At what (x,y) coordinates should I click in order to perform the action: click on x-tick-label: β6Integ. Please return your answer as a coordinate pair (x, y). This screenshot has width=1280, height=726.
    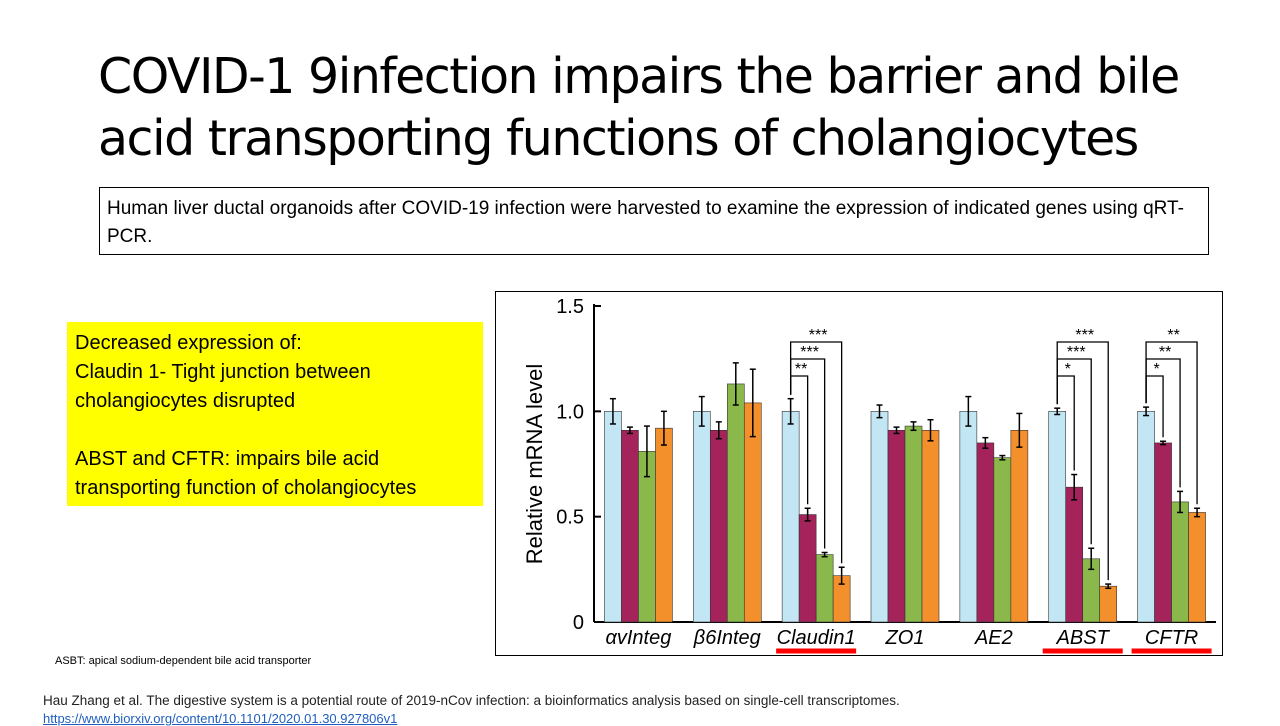
    Looking at the image, I should click on (727, 638).